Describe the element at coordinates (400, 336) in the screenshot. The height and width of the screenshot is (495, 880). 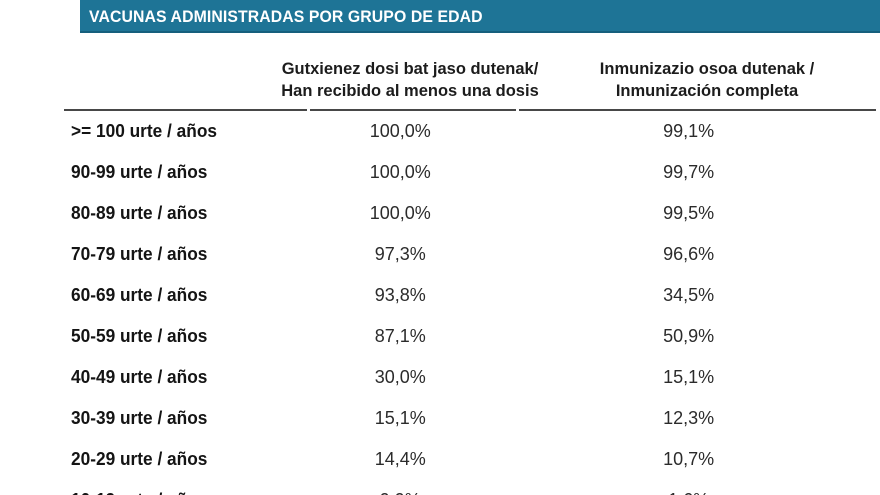
I see `dose1-value: 87,1%` at that location.